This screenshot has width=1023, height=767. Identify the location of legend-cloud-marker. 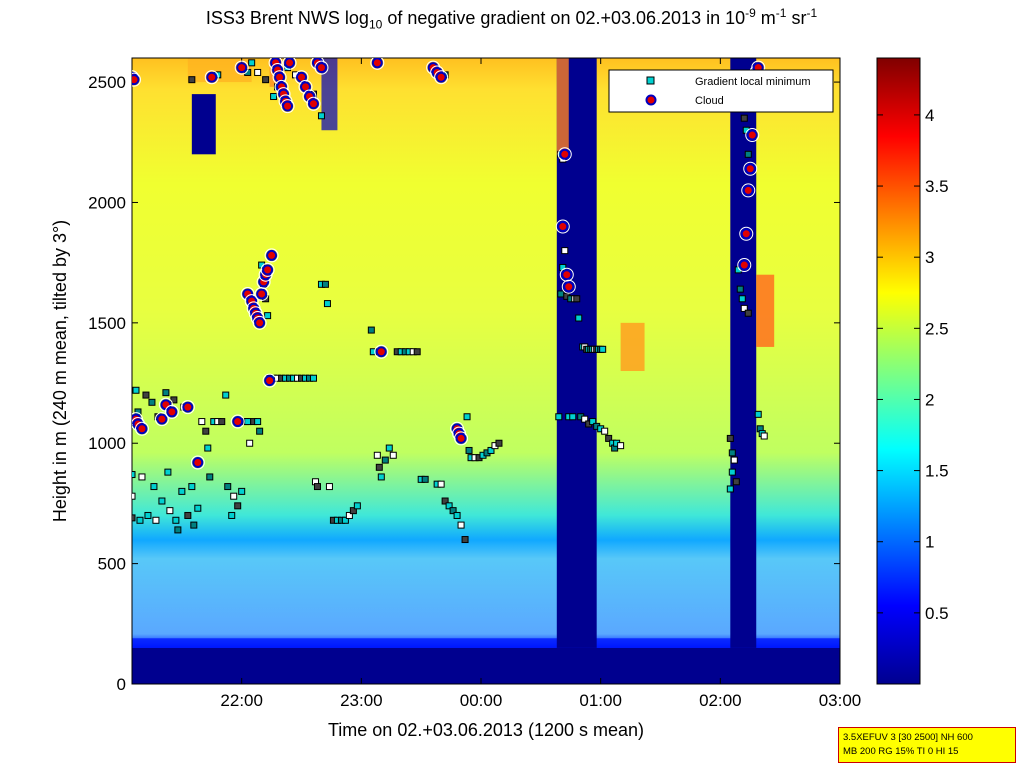
(651, 100).